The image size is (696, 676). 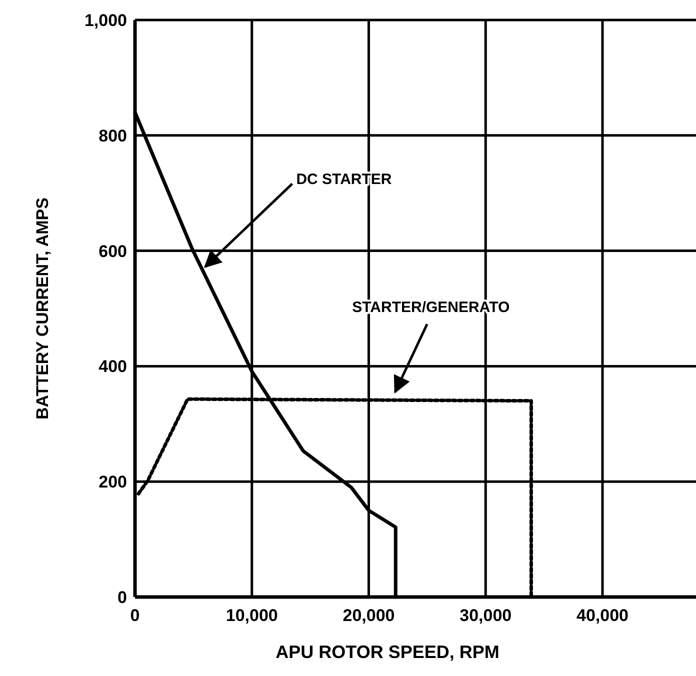 I want to click on y-tick-label: 600, so click(x=112, y=251).